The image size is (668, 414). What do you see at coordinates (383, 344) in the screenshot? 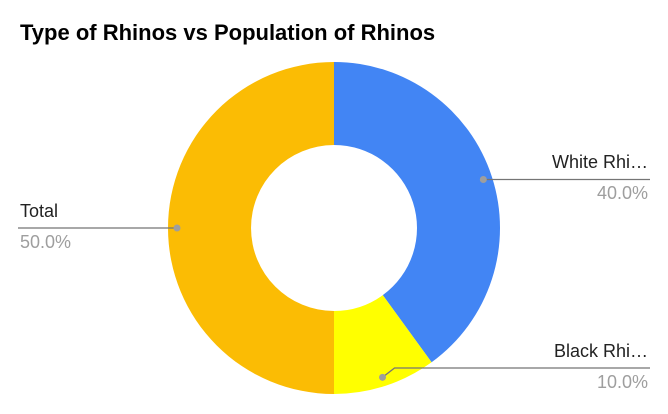
I see `donut-slice` at bounding box center [383, 344].